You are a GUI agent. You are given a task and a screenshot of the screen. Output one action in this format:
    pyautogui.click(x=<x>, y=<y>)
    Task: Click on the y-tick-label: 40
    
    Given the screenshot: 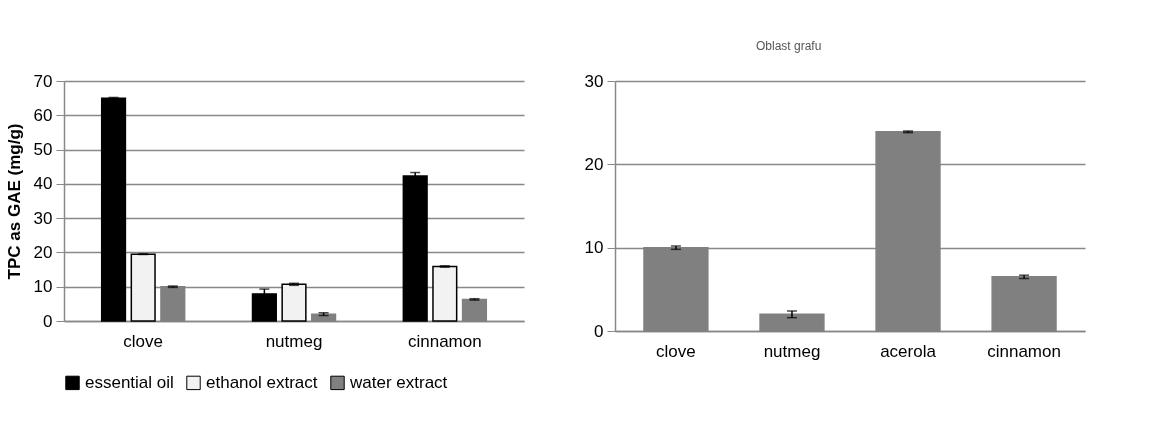 What is the action you would take?
    pyautogui.click(x=43, y=184)
    